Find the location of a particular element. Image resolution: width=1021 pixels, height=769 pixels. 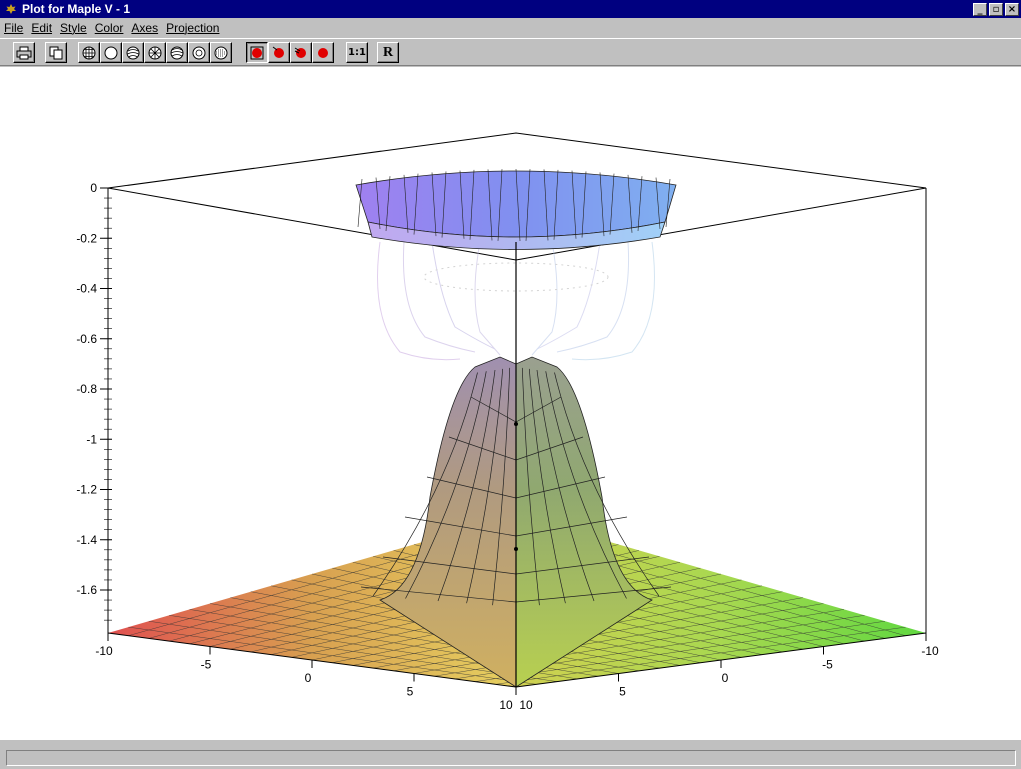

left-axis-tick: -5 is located at coordinates (206, 659).